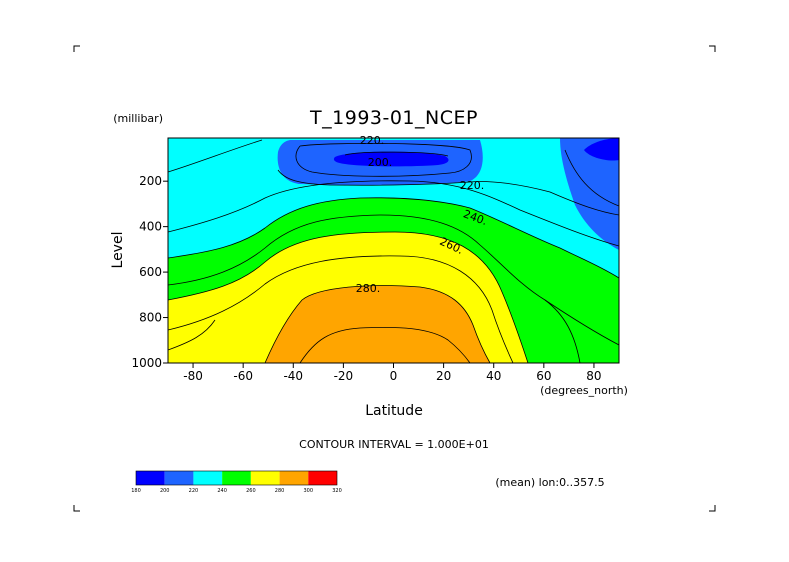 This screenshot has height=562, width=789. Describe the element at coordinates (222, 491) in the screenshot. I see `colorbar-level-label: 240` at that location.